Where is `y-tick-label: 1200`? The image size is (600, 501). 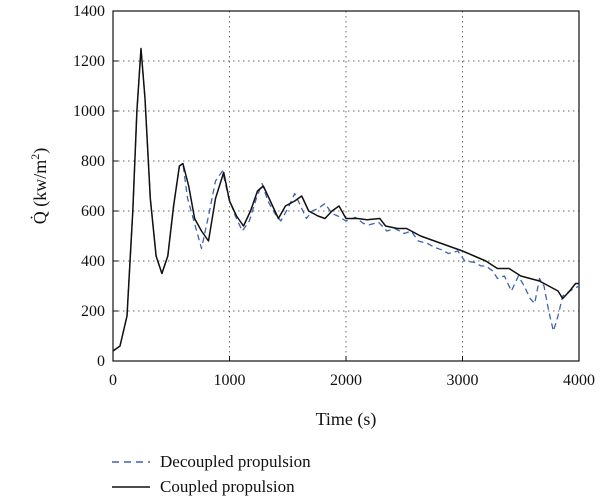
y-tick-label: 1200 is located at coordinates (89, 61).